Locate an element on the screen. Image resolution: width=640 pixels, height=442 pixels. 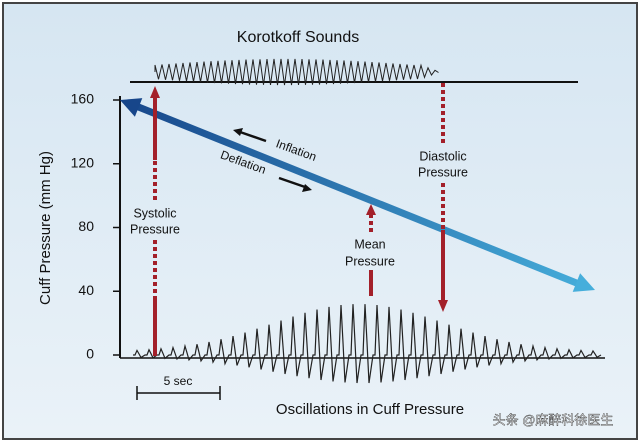
systolic-label: Systolic is located at coordinates (154, 213).